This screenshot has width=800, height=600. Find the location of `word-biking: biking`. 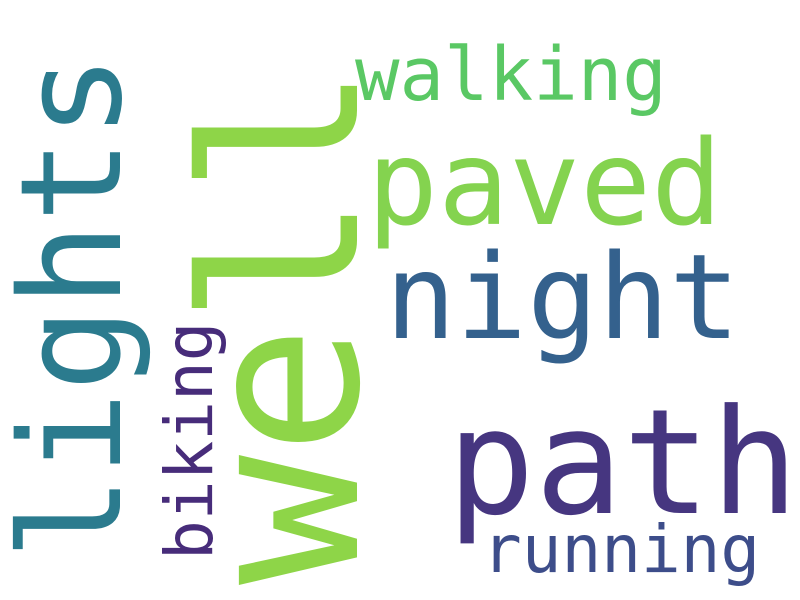

word-biking: biking is located at coordinates (189, 441).